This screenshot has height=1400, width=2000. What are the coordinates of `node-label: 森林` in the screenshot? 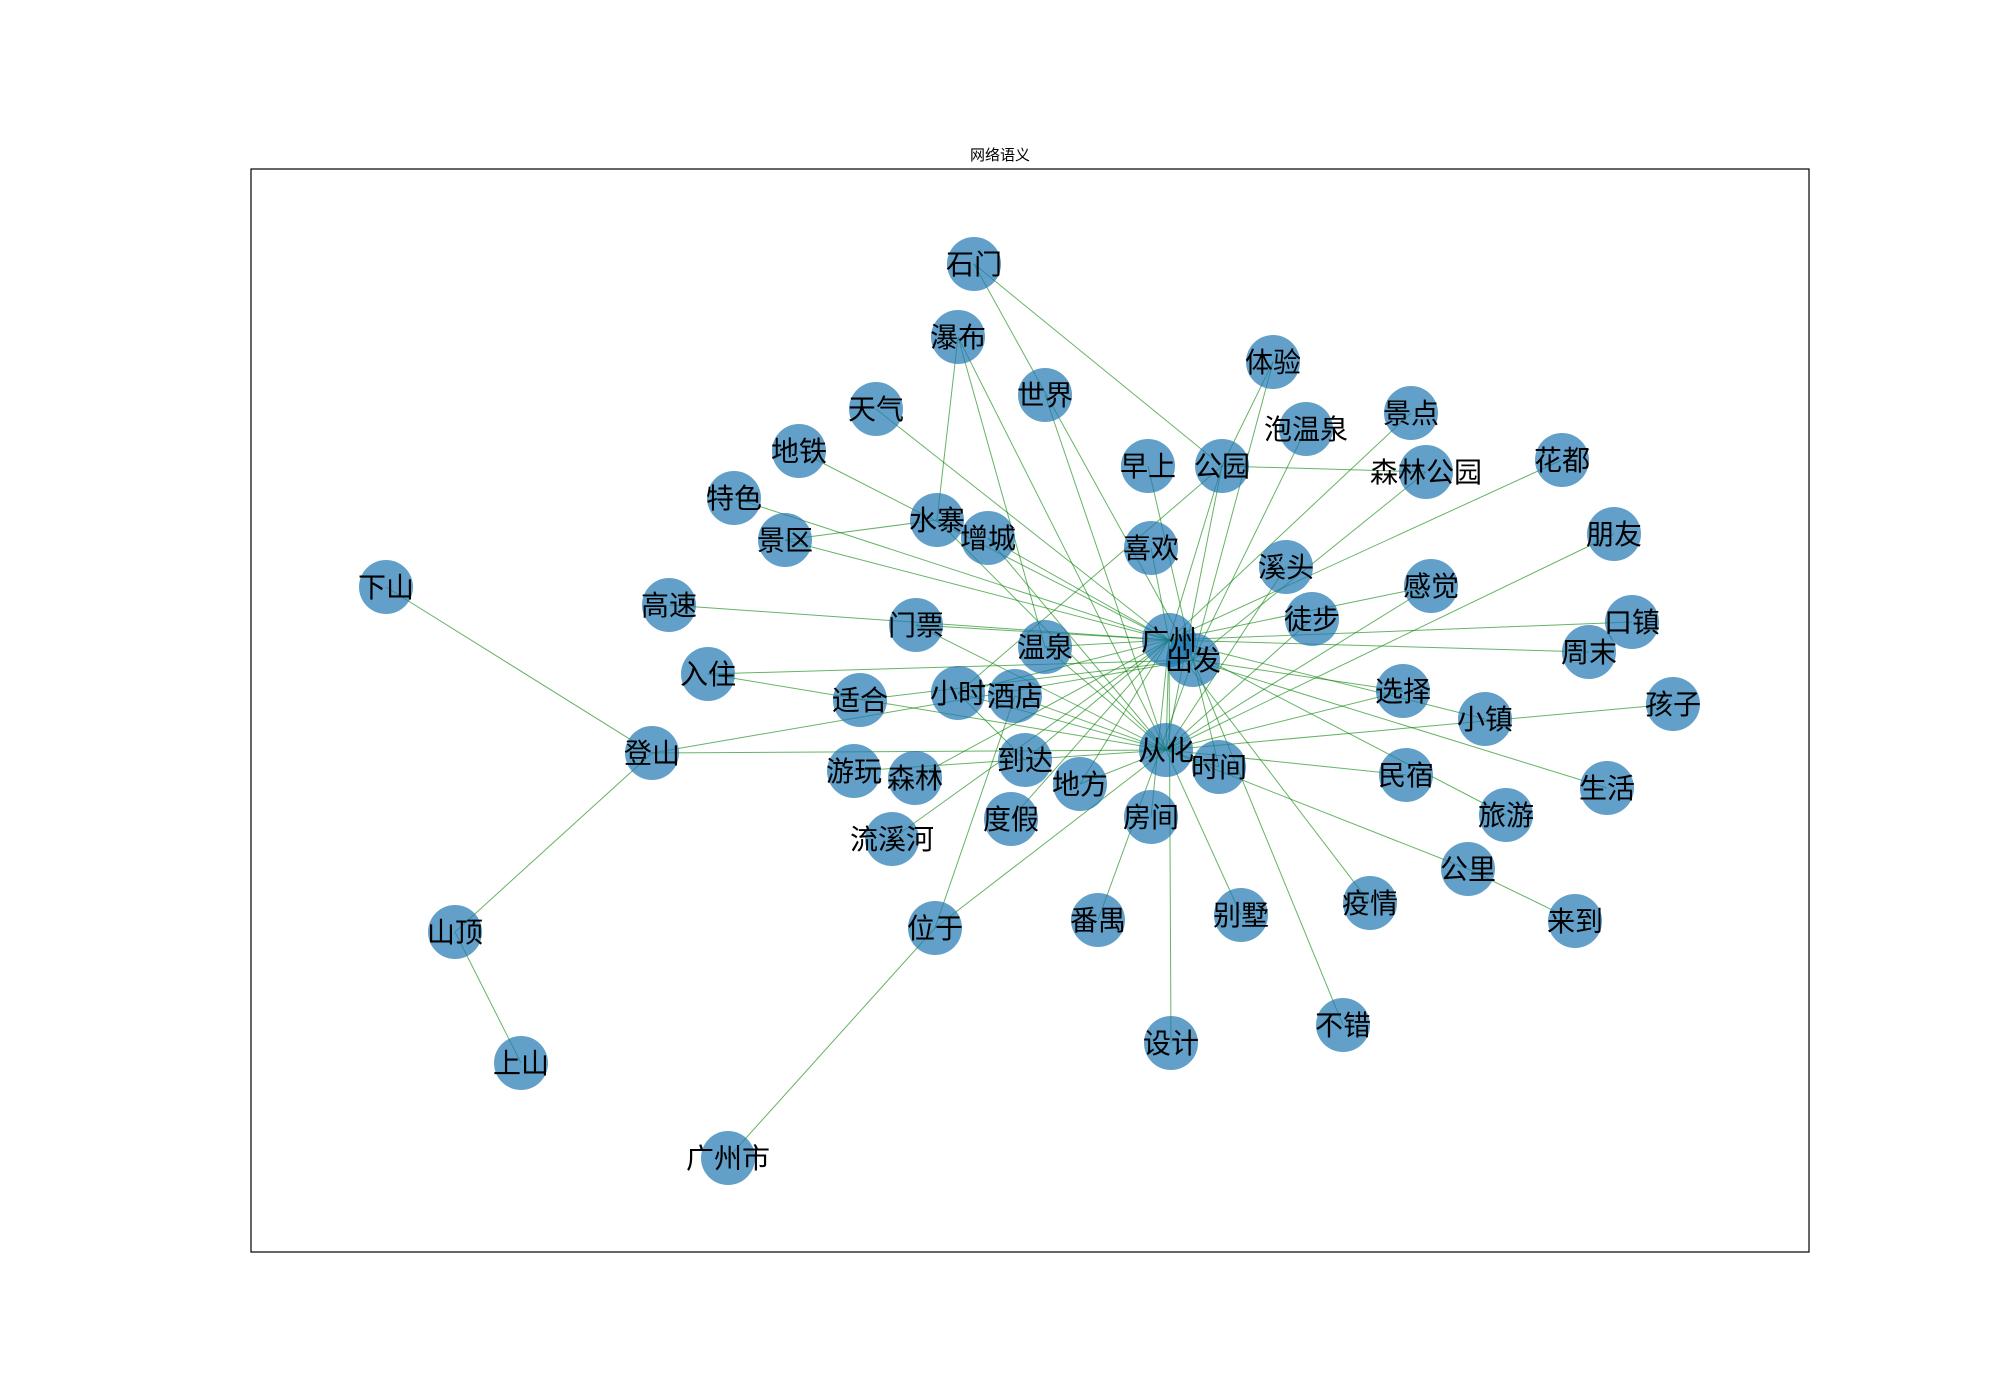 It's located at (915, 778).